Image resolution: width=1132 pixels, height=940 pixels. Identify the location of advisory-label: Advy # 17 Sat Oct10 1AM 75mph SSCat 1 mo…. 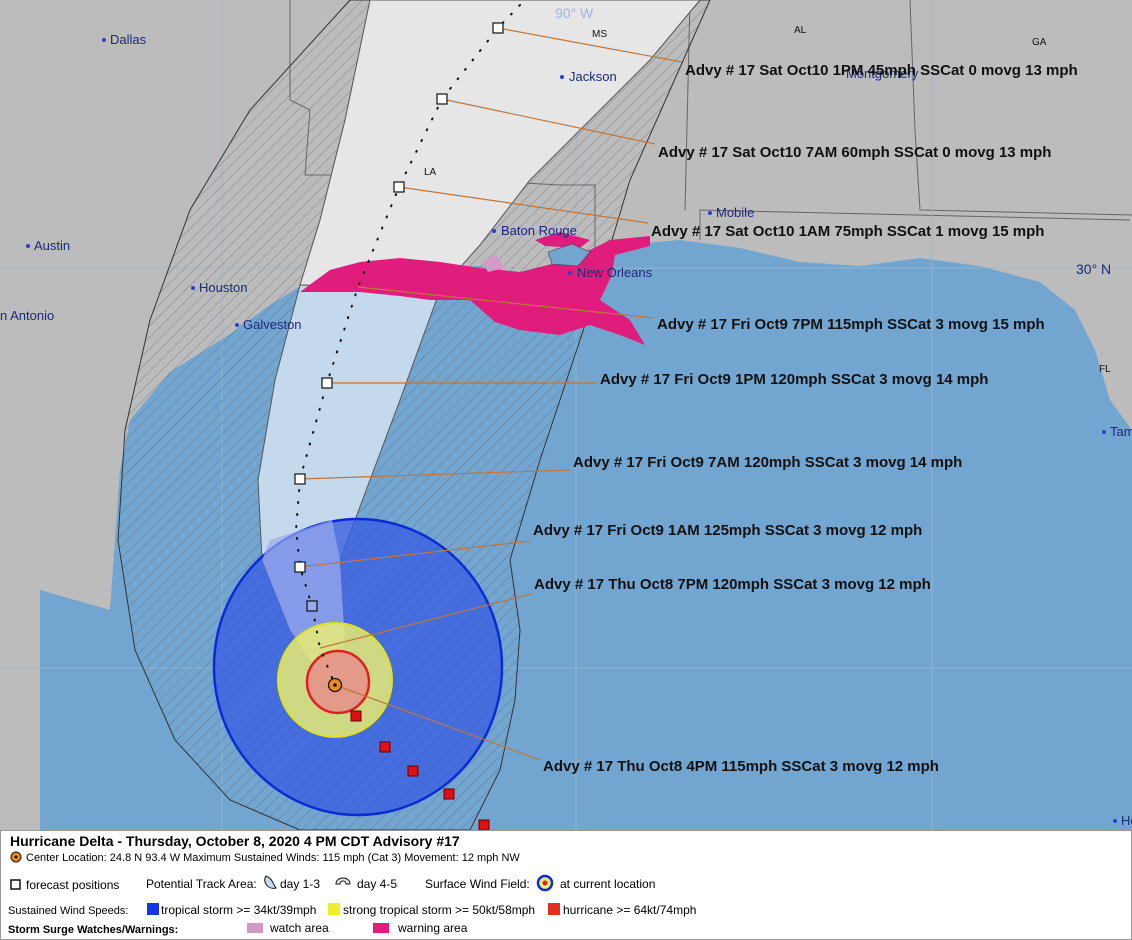
(847, 231).